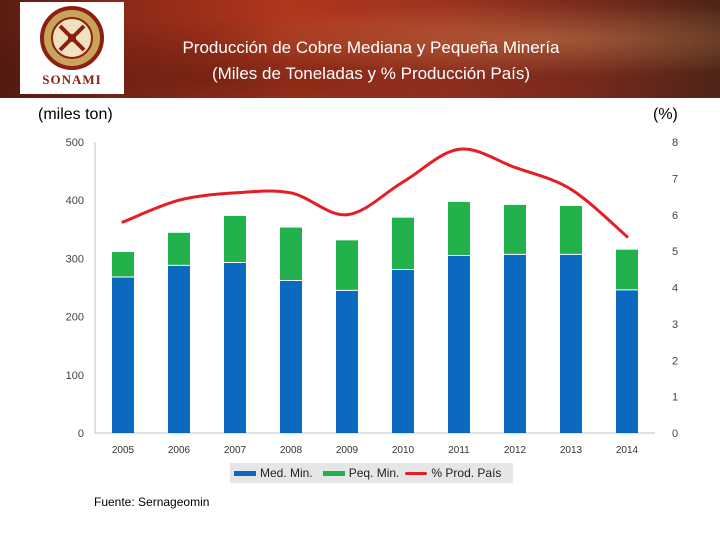 This screenshot has height=540, width=720. What do you see at coordinates (675, 143) in the screenshot?
I see `right-tick-label: 8` at bounding box center [675, 143].